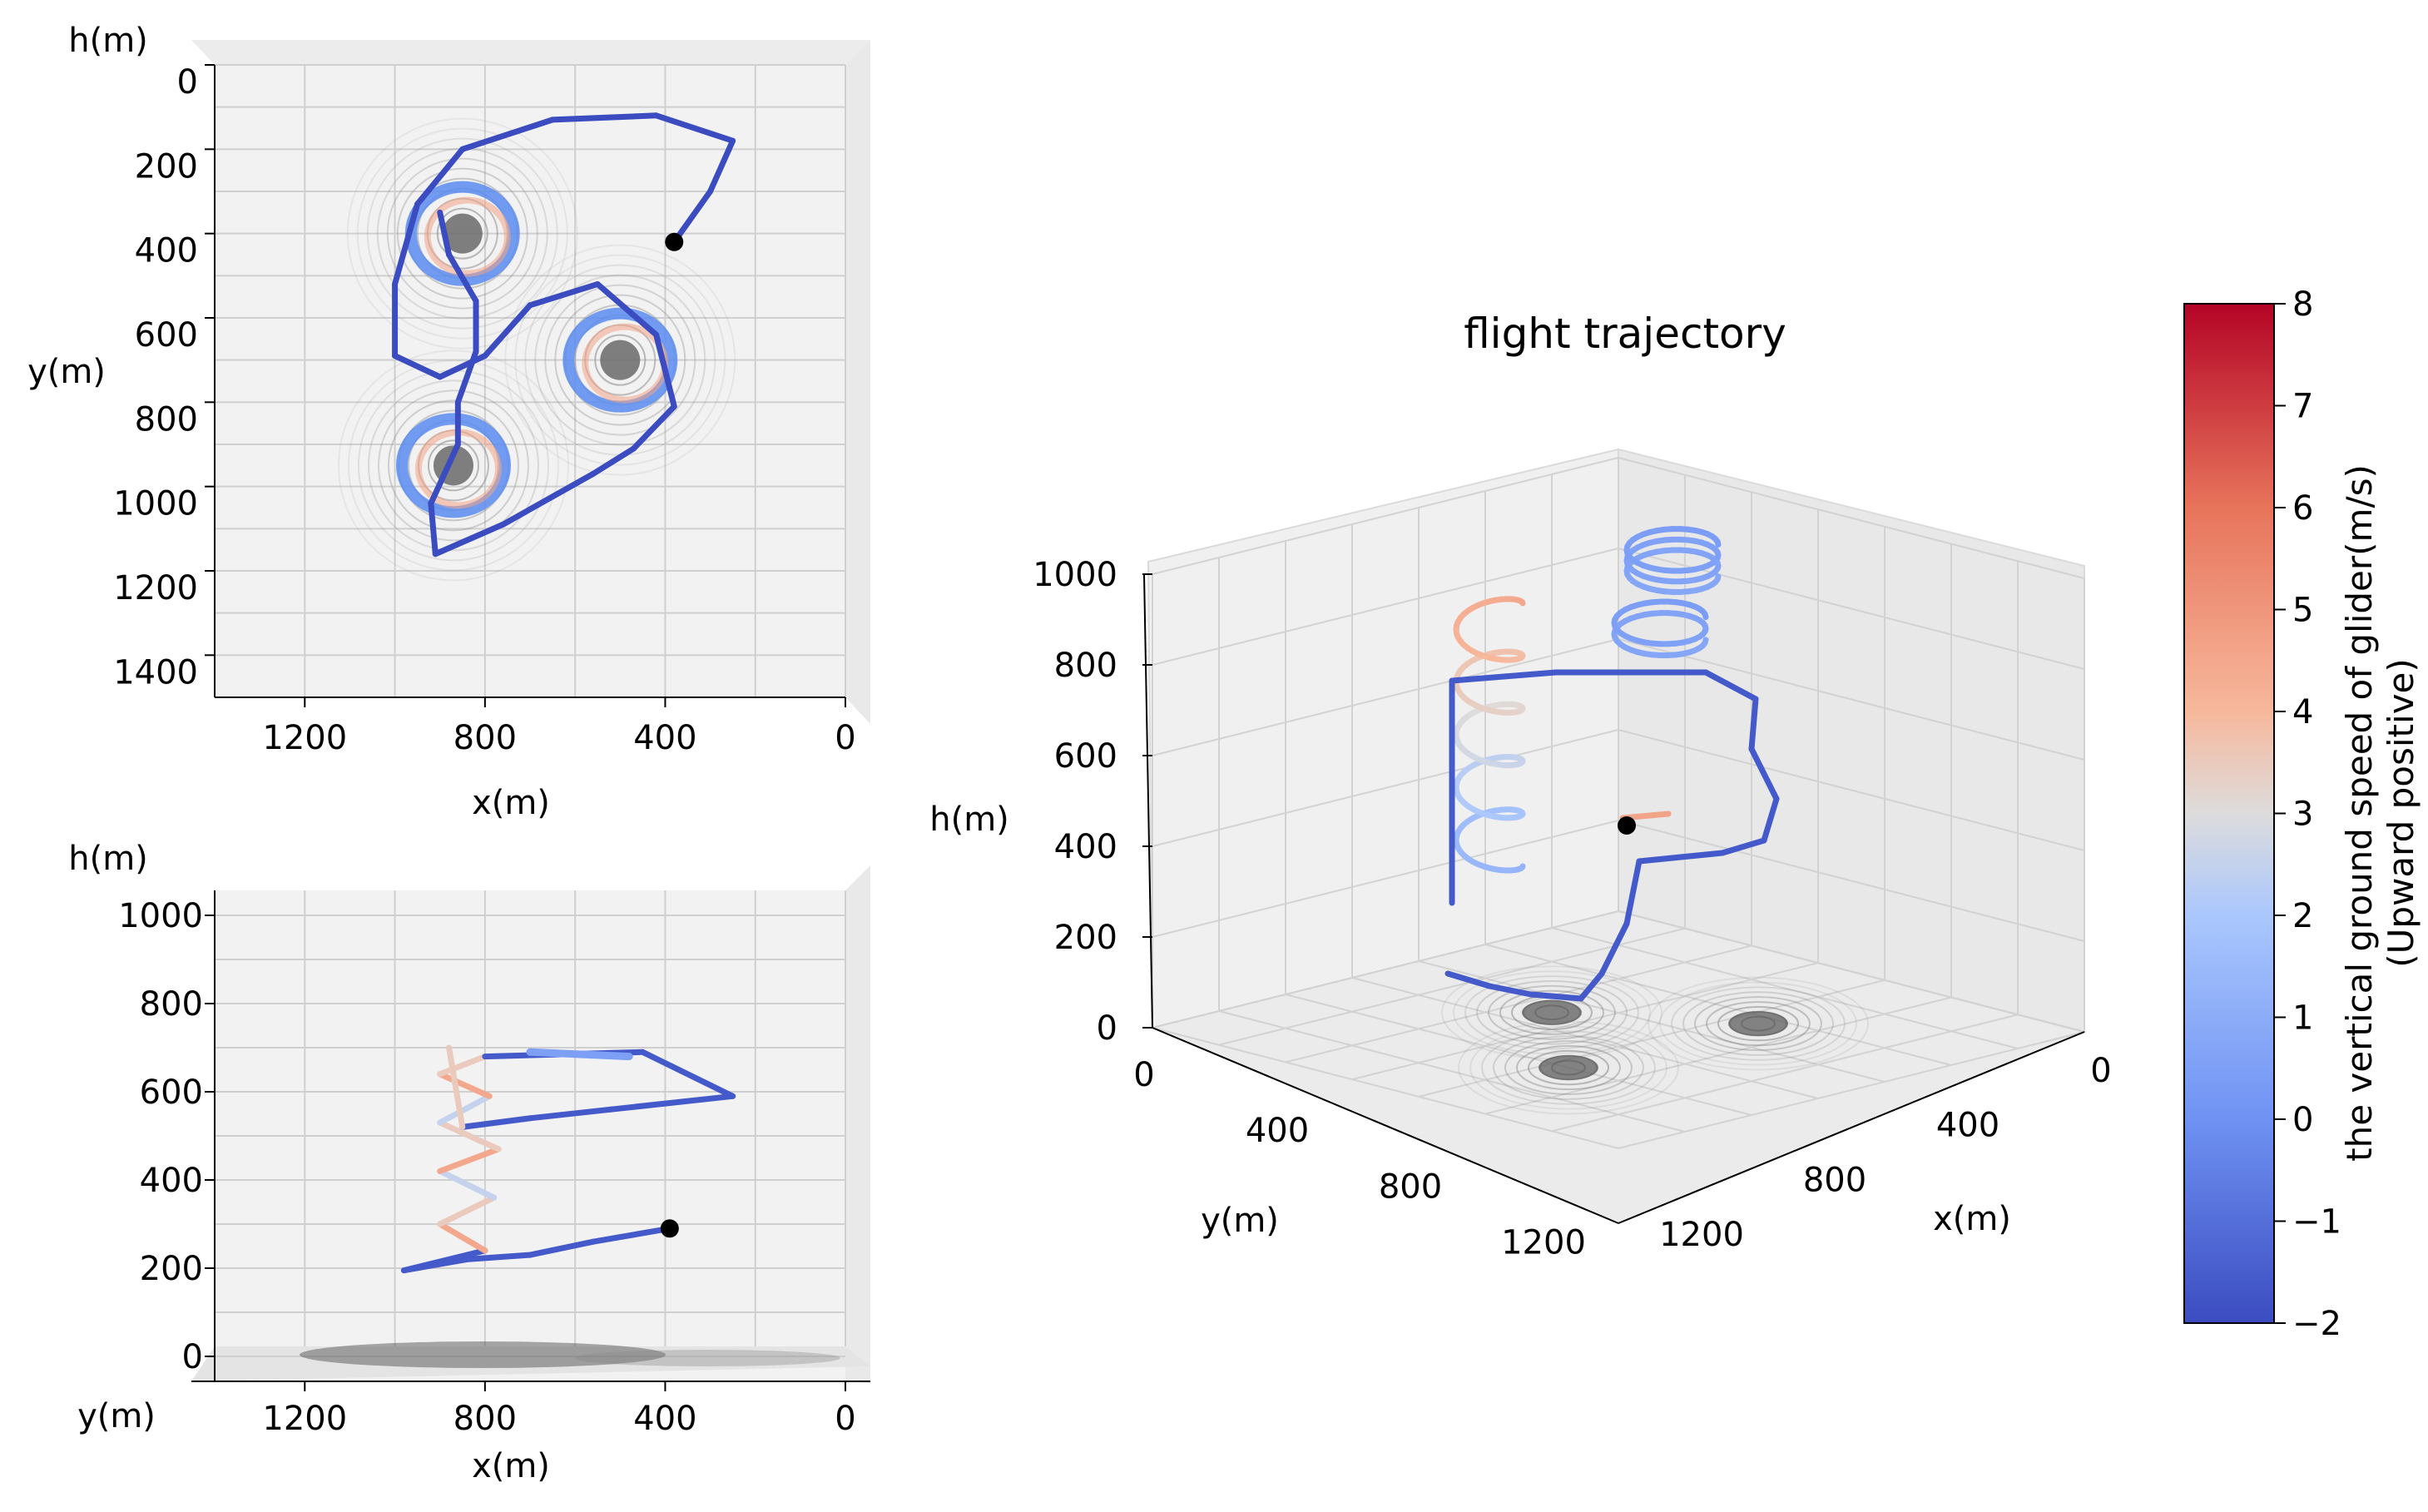 This screenshot has height=1512, width=2428. I want to click on top-view-x-tick-label: 1200, so click(304, 738).